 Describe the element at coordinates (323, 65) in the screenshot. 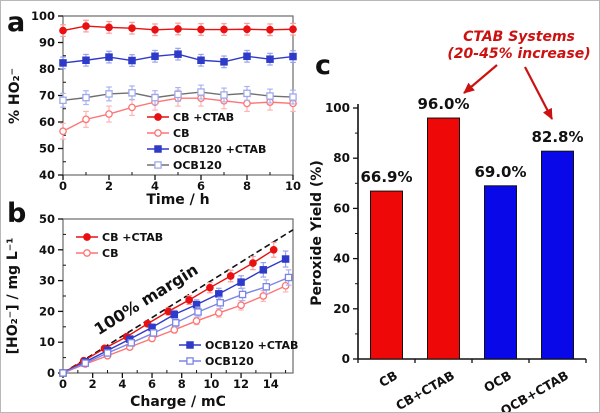

I see `panel-label-c: c` at that location.